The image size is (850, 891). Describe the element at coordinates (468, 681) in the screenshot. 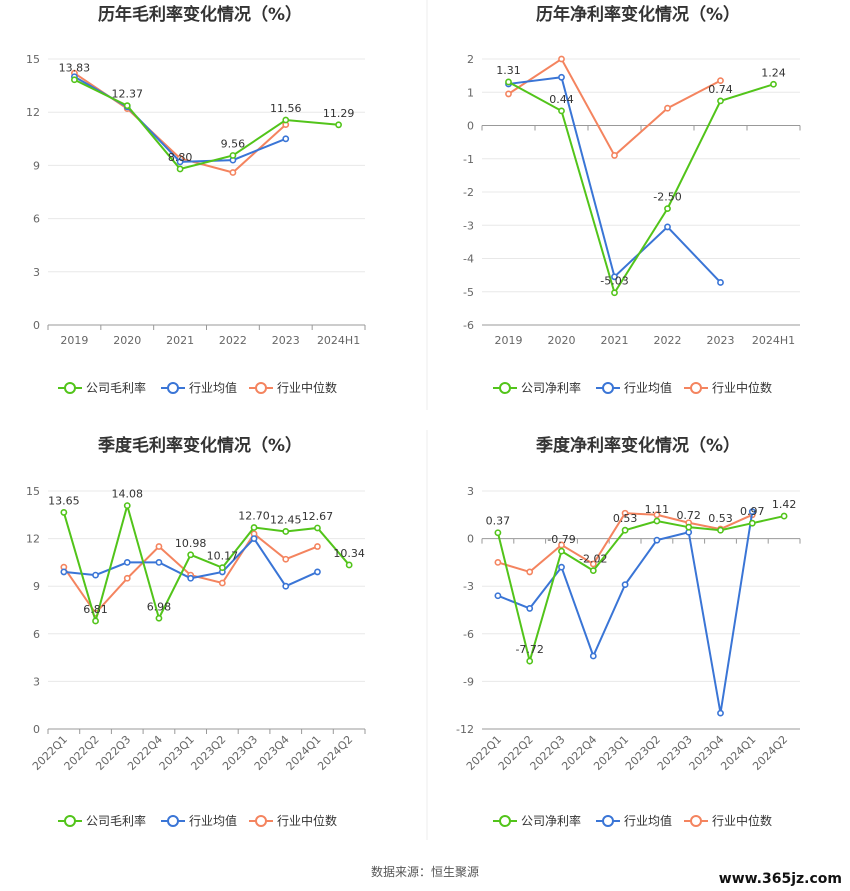

I see `y-tick-label: -9` at that location.